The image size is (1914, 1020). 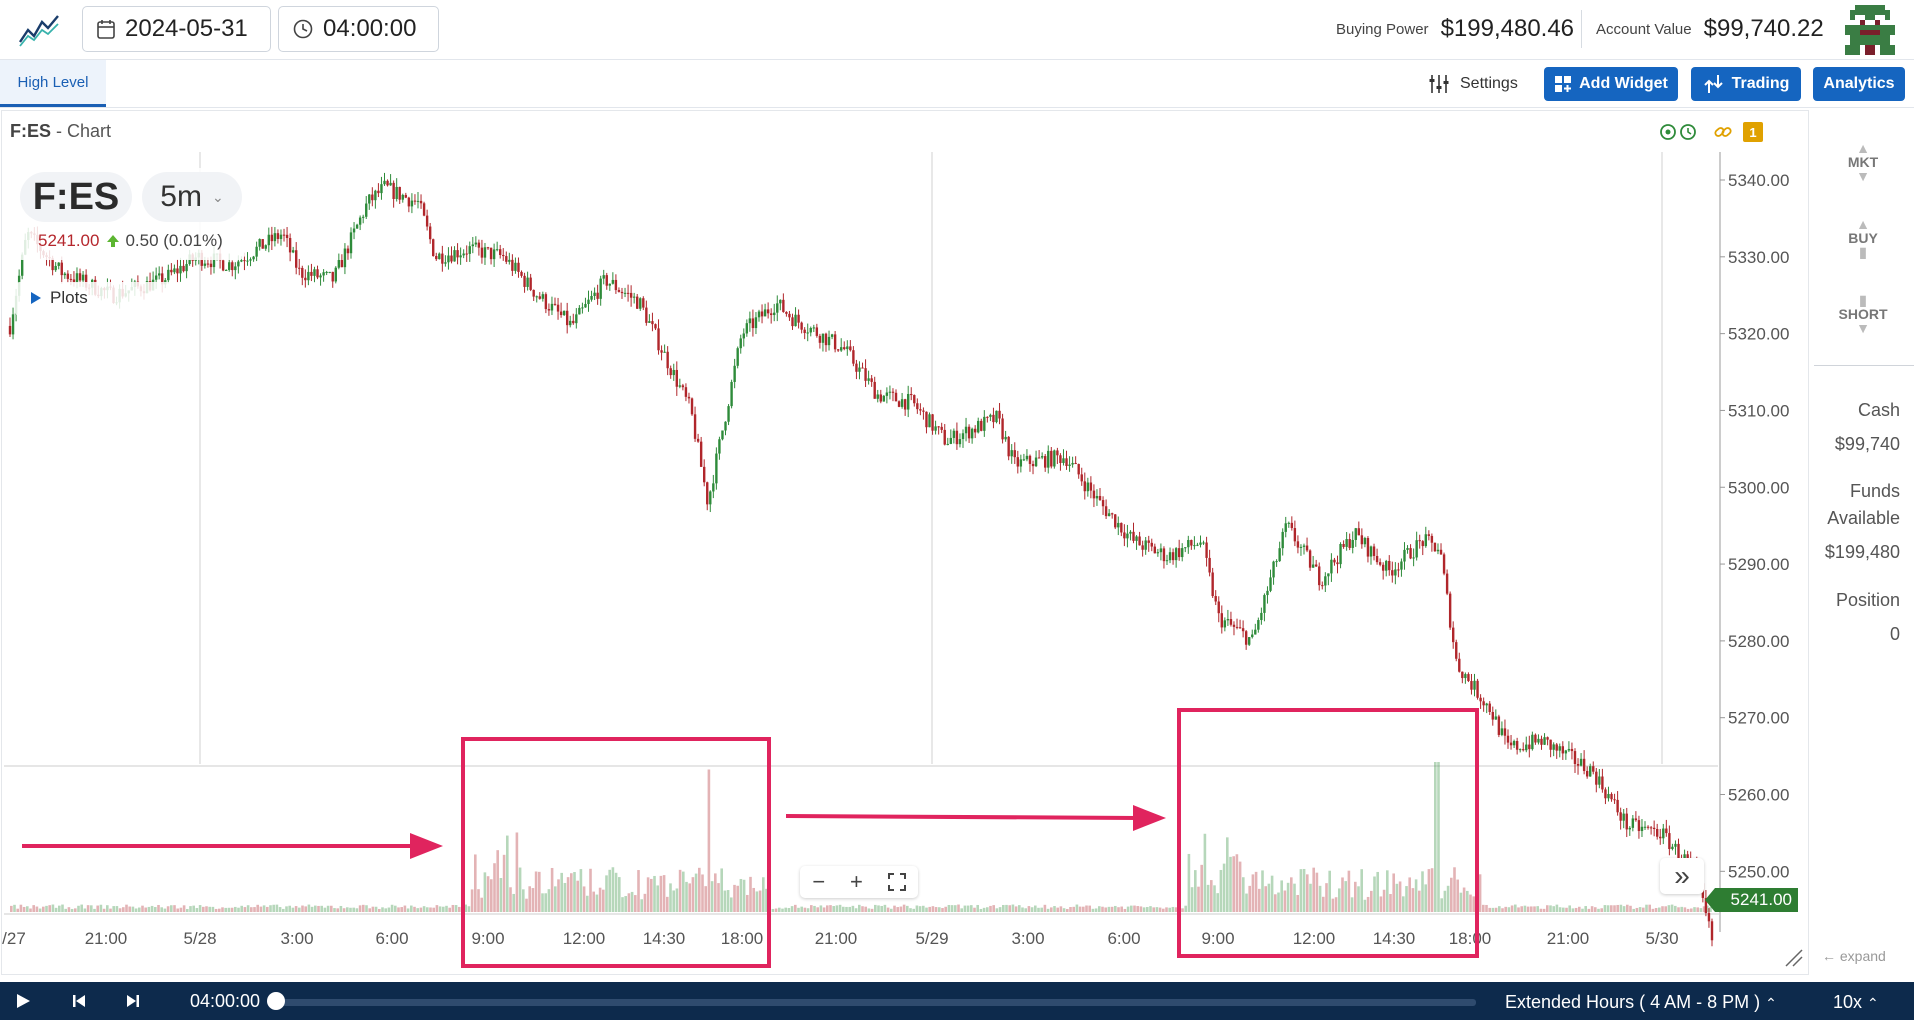 I want to click on short-button: ▮ SHORT ▼, so click(x=1863, y=314).